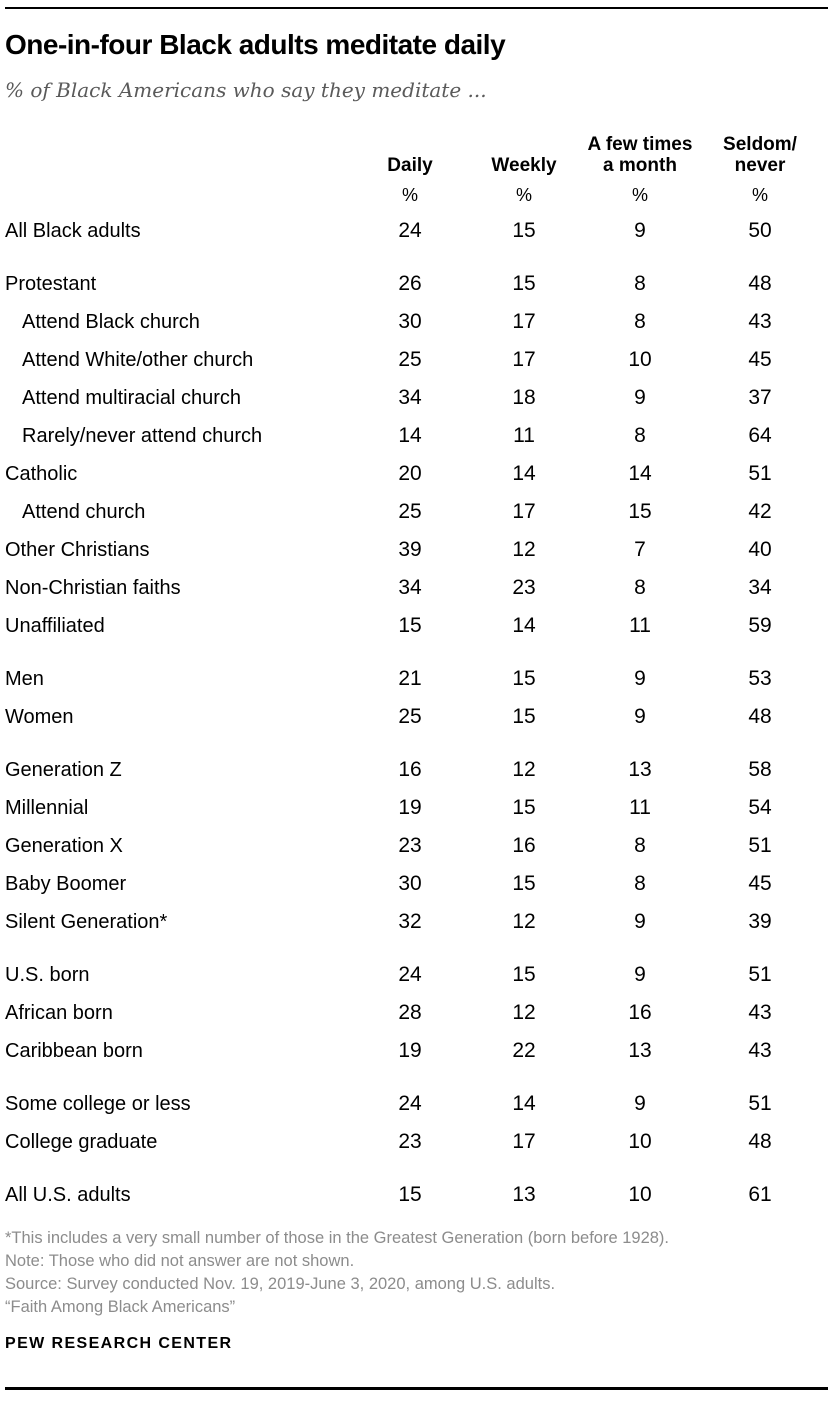  Describe the element at coordinates (39, 717) in the screenshot. I see `row-label: Women` at that location.